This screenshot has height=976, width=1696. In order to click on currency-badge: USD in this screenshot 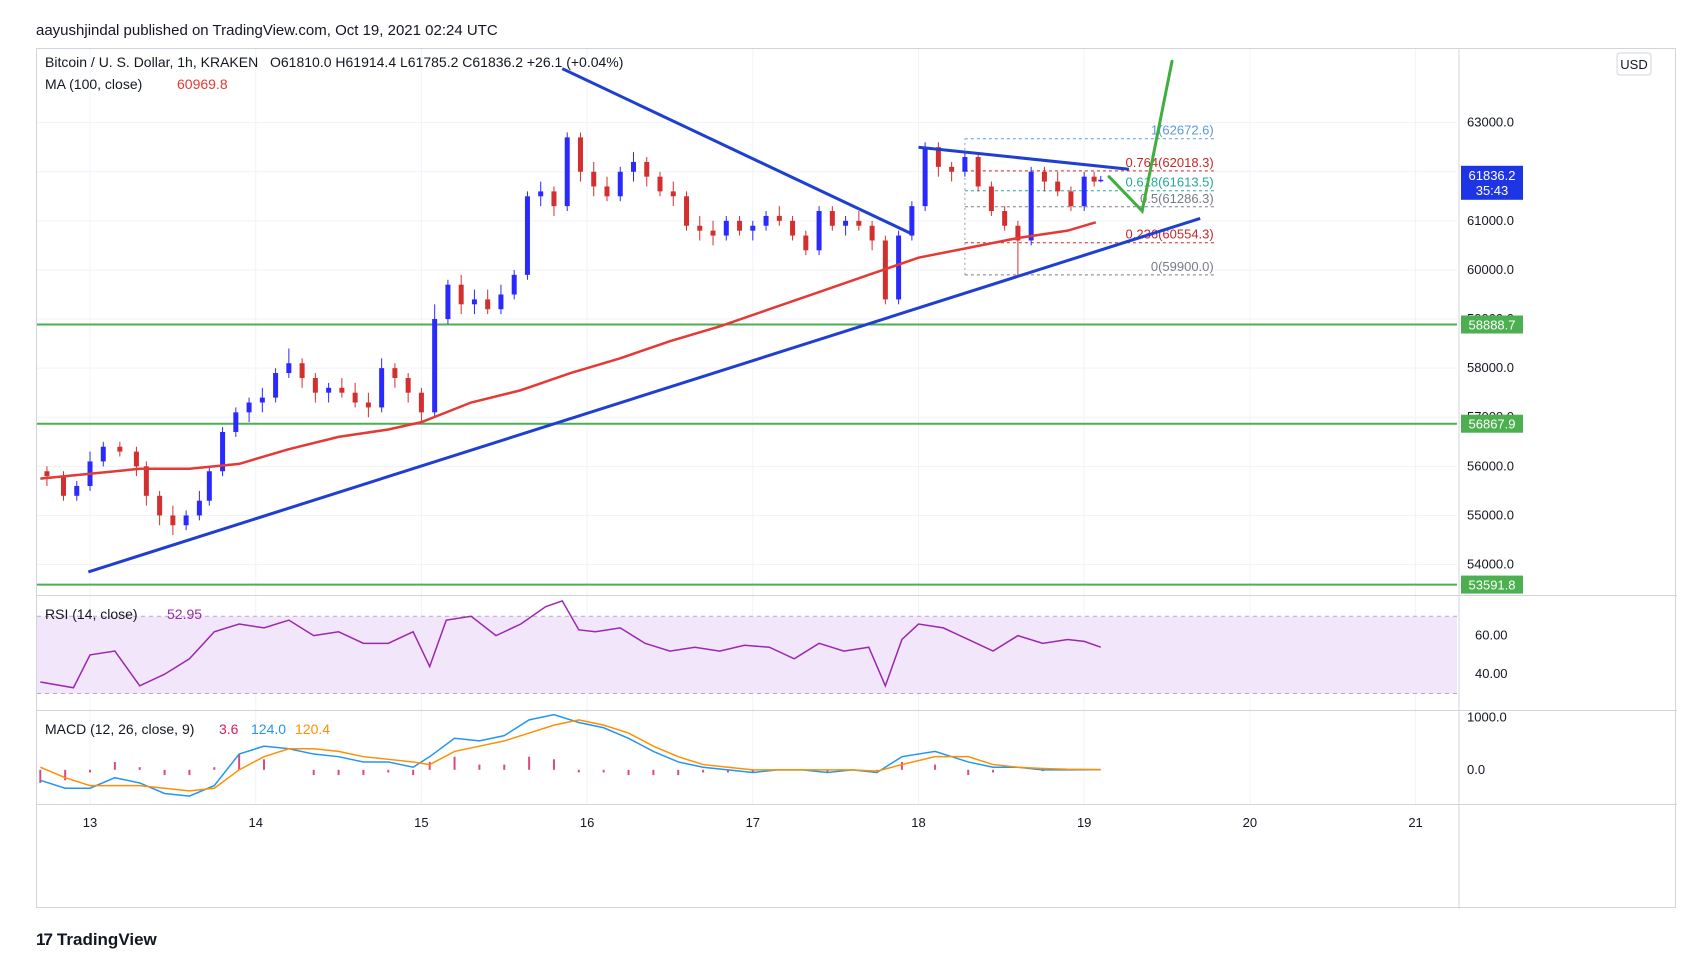, I will do `click(1634, 64)`.